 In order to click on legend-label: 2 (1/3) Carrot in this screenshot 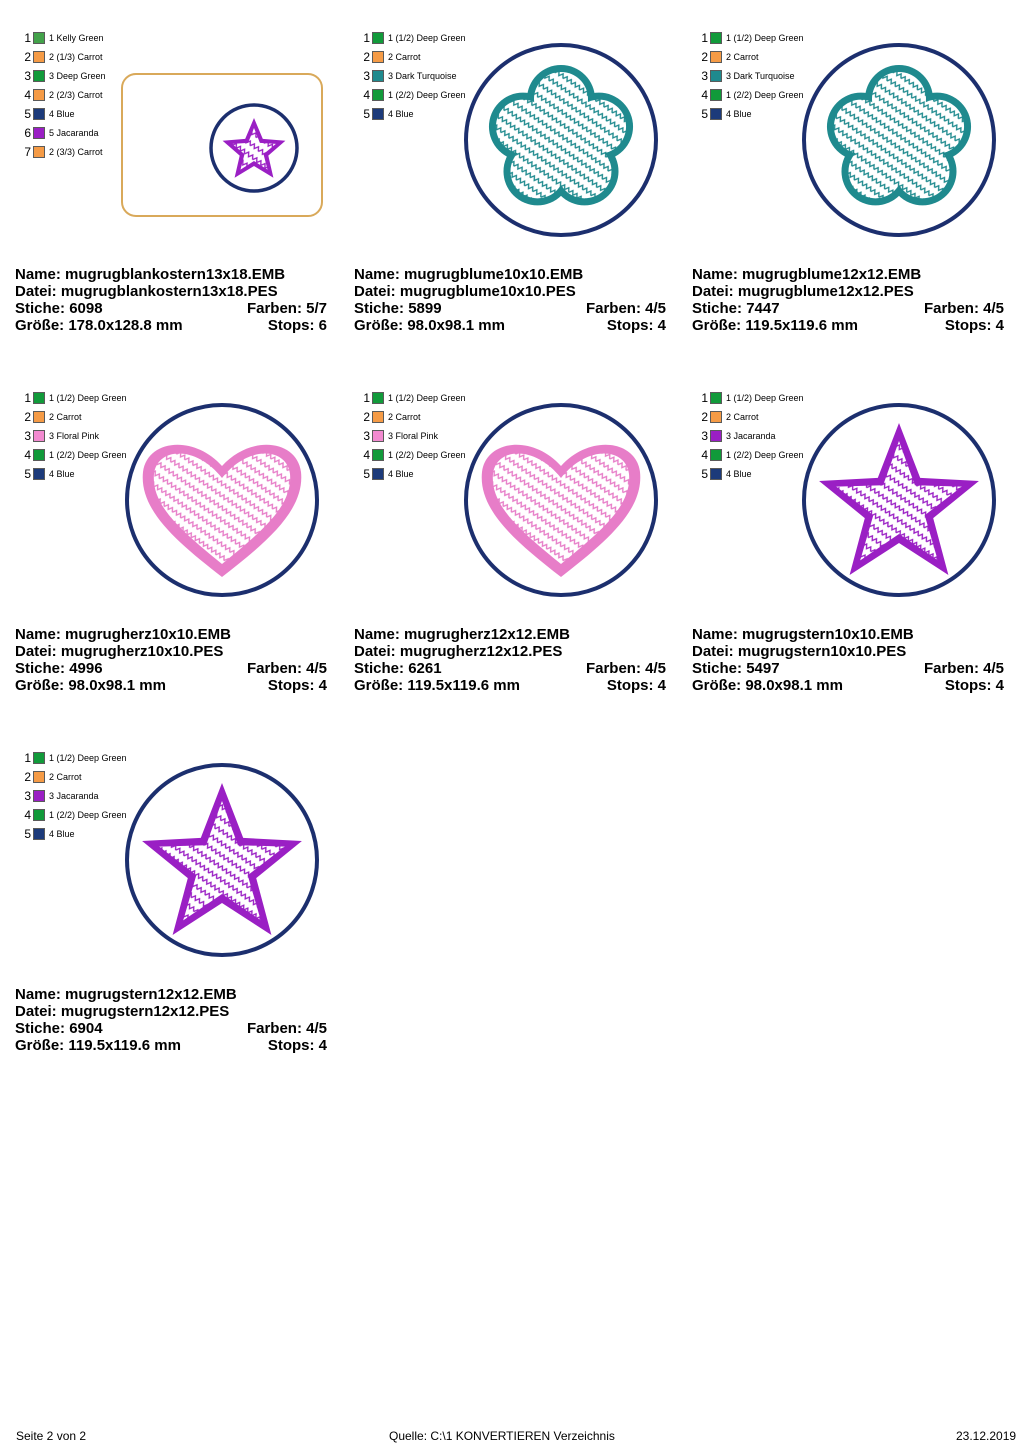, I will do `click(76, 56)`.